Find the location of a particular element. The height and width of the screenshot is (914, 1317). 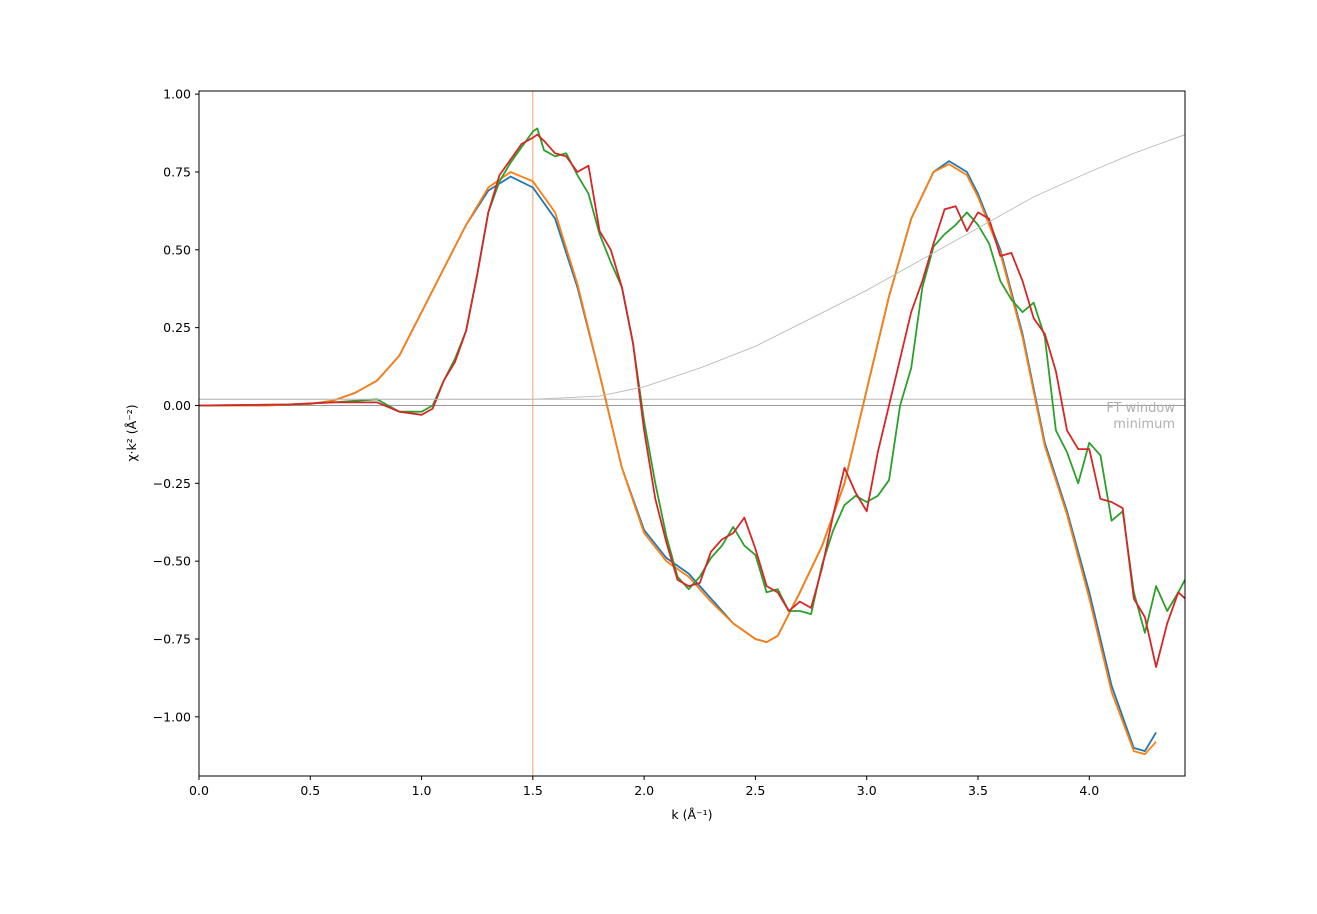

y-tick-label-1: −0.75 is located at coordinates (172, 639).